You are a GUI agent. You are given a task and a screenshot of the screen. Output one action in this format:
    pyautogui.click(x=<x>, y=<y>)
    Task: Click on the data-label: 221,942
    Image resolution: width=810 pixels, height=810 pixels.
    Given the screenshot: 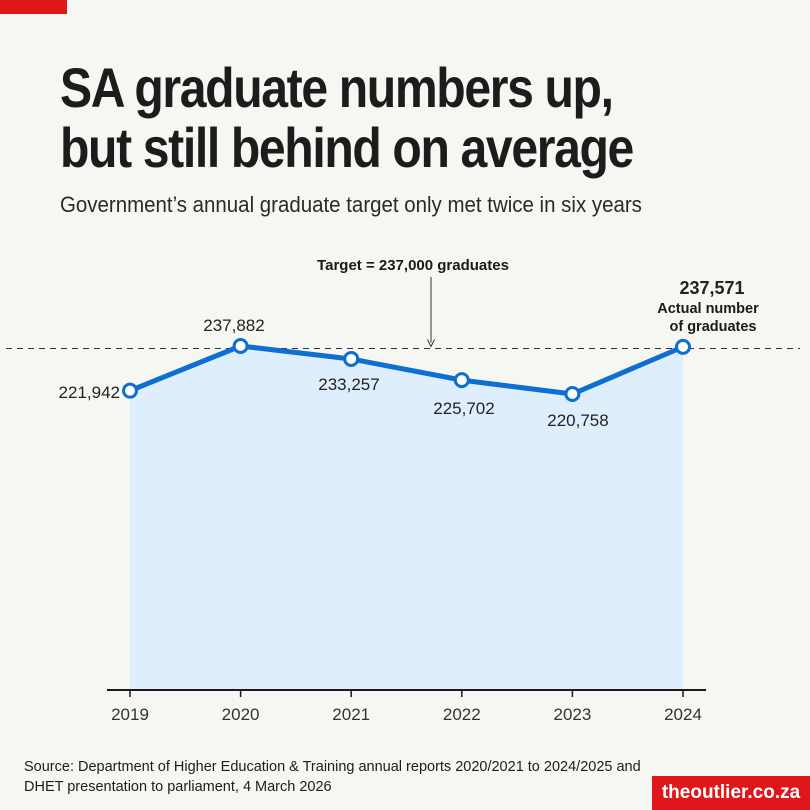 What is the action you would take?
    pyautogui.click(x=89, y=392)
    